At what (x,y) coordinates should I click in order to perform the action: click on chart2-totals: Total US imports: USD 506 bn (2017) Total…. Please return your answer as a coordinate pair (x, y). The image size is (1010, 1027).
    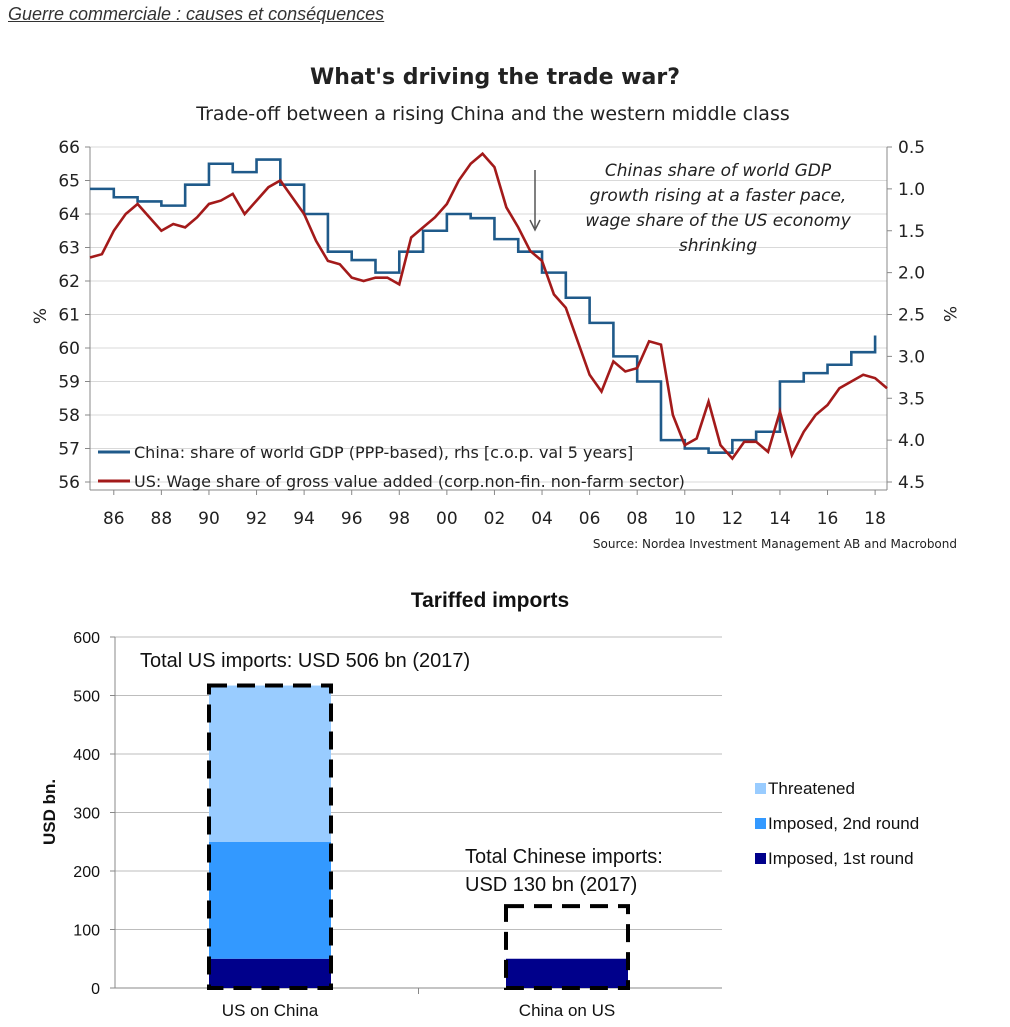
    Looking at the image, I should click on (401, 773).